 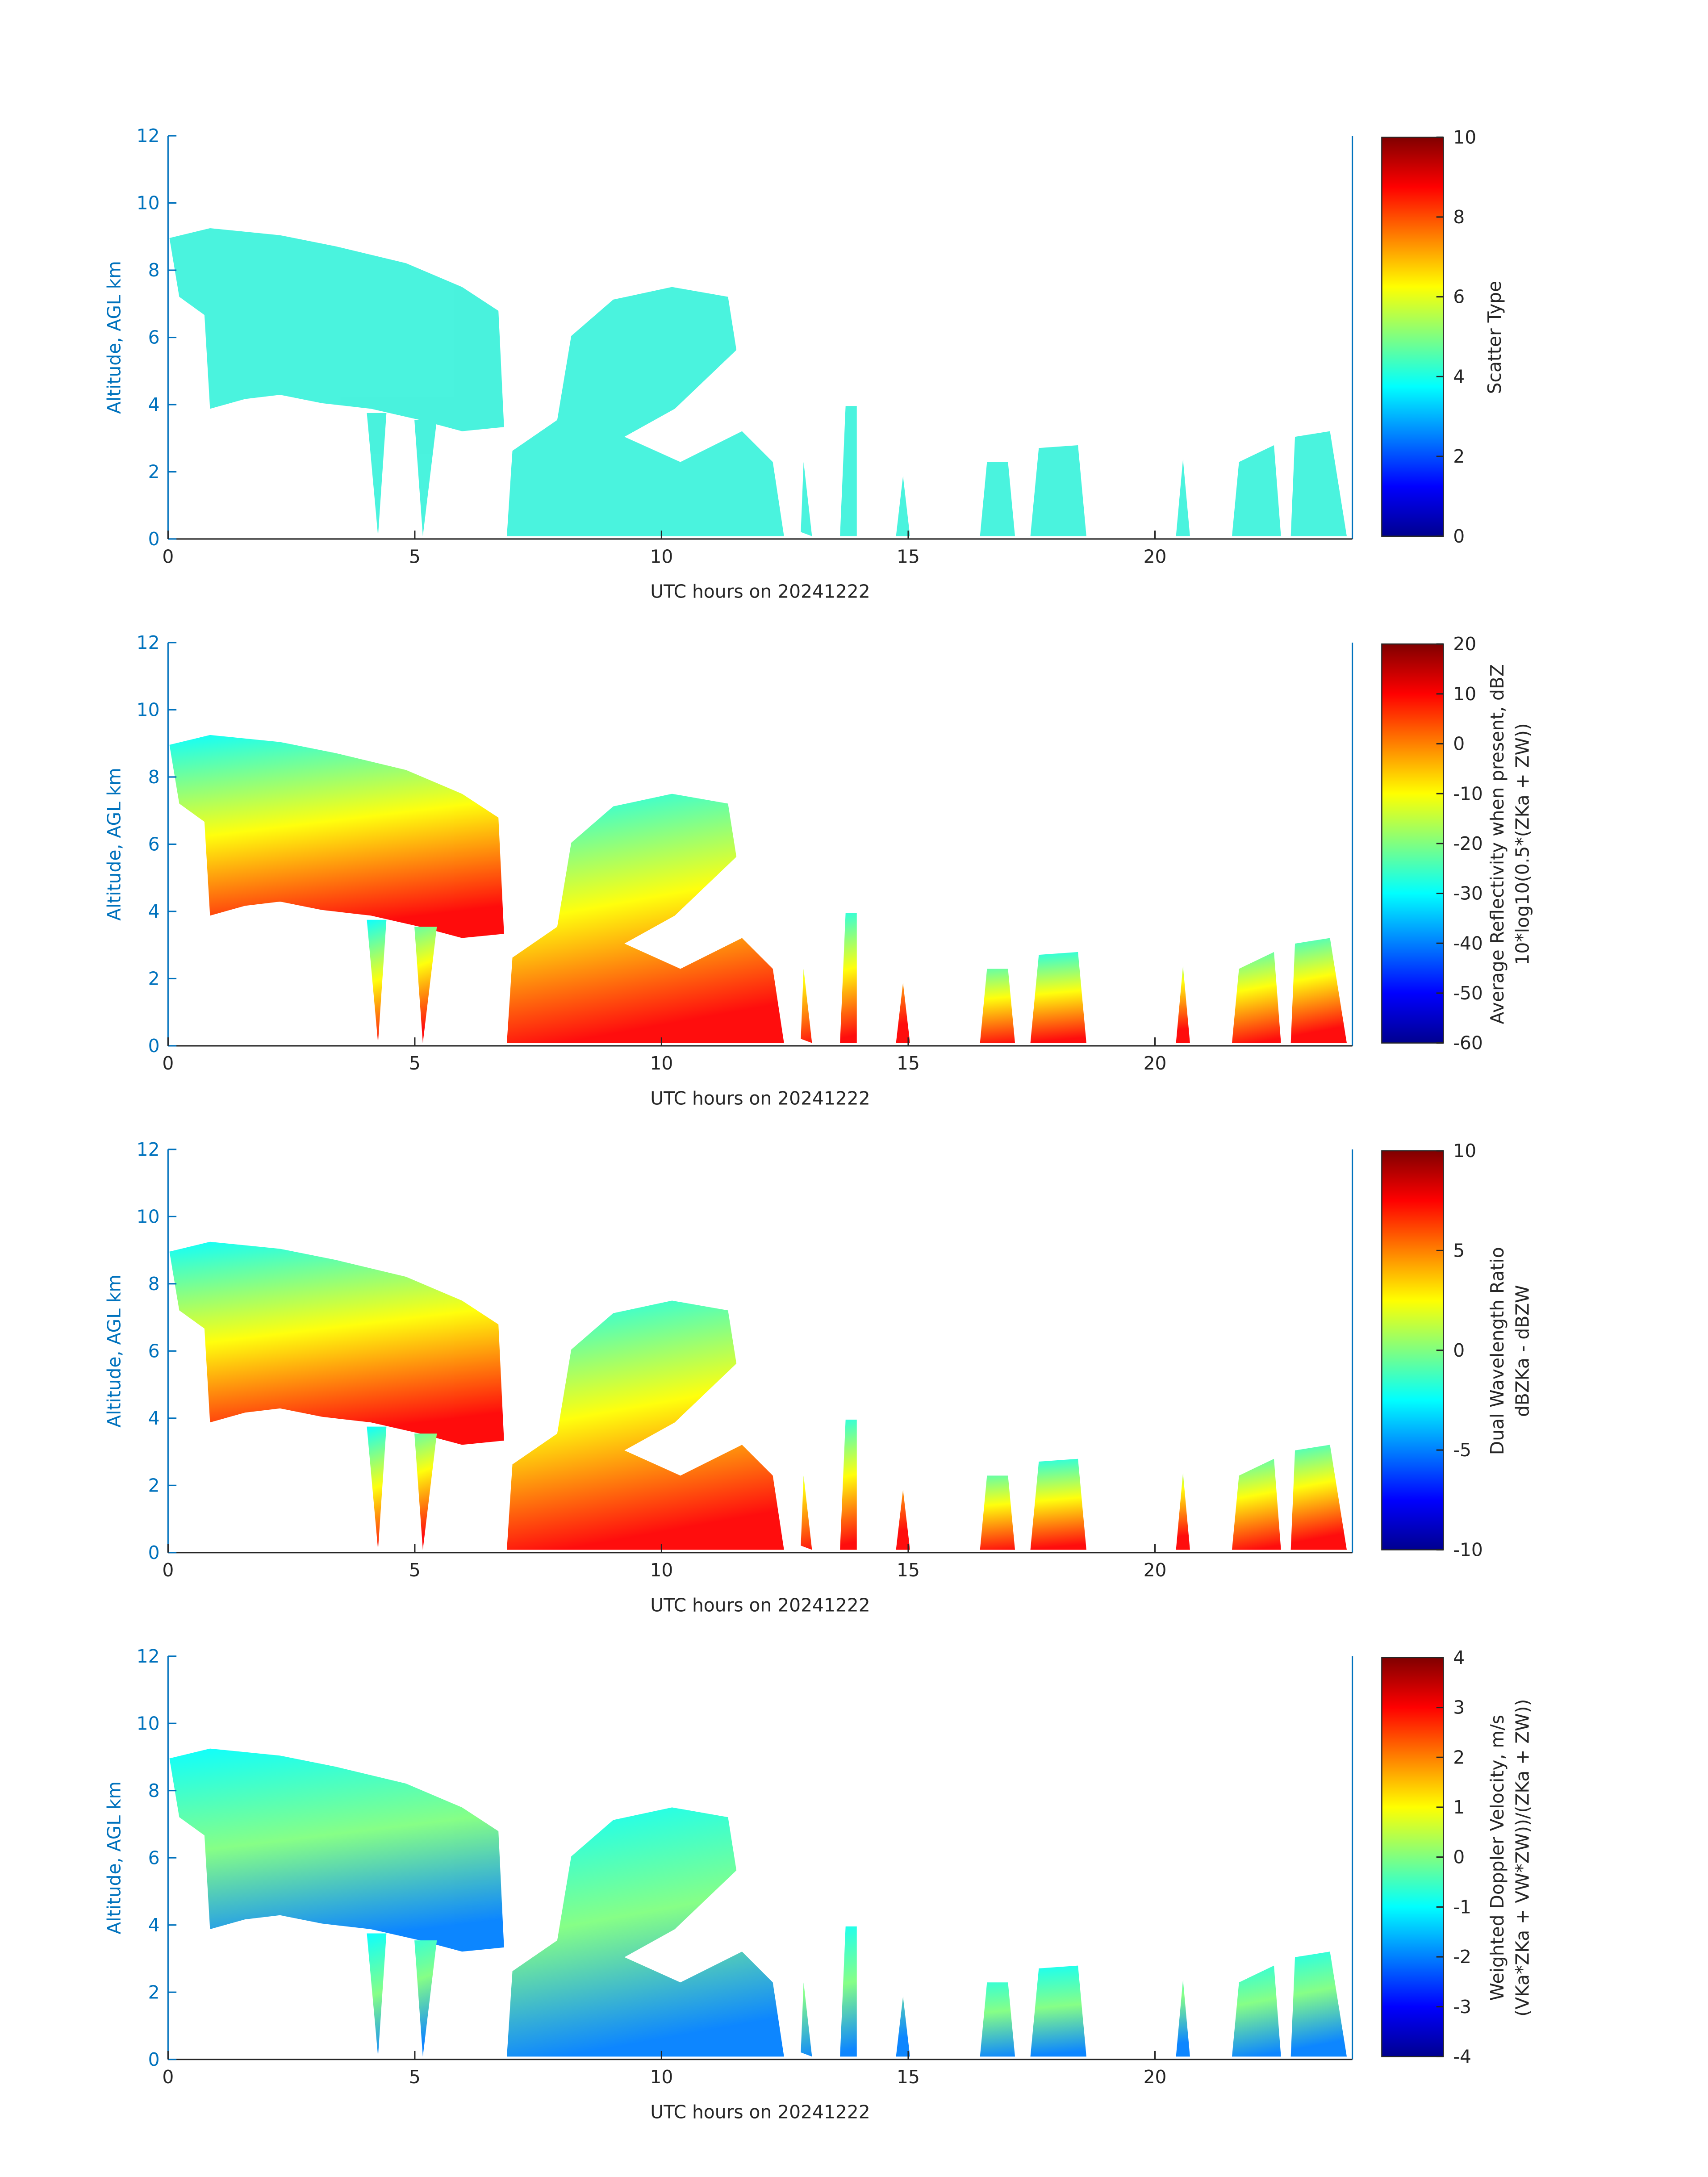 What do you see at coordinates (1462, 2007) in the screenshot?
I see `colorbar-tick-label: -3` at bounding box center [1462, 2007].